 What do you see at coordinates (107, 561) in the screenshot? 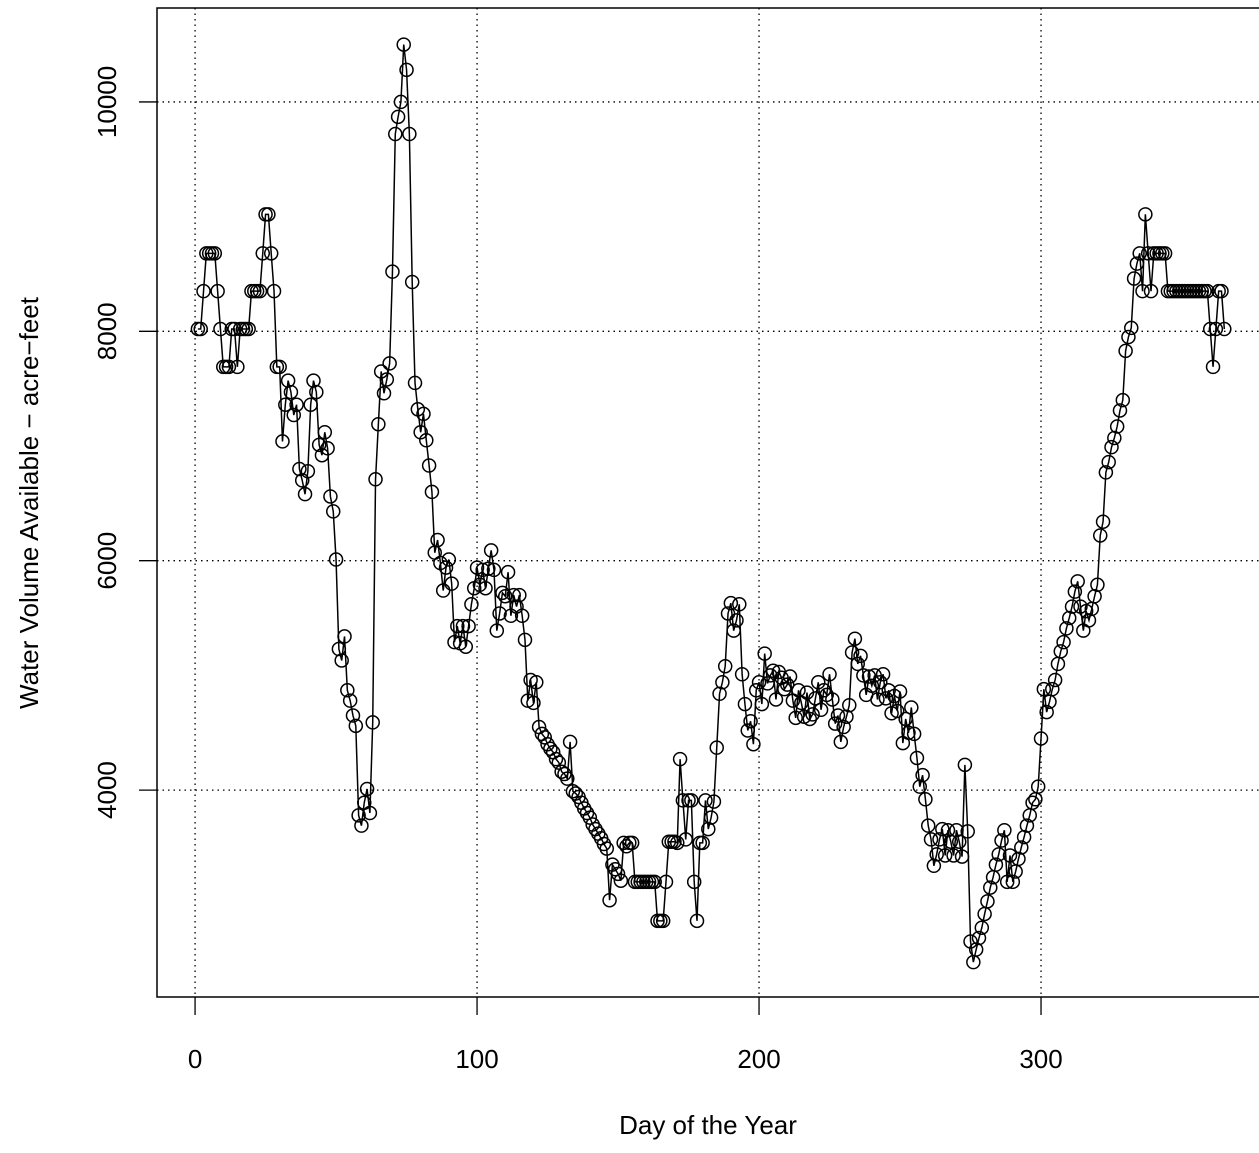
I see `y-tick-label: 6000` at bounding box center [107, 561].